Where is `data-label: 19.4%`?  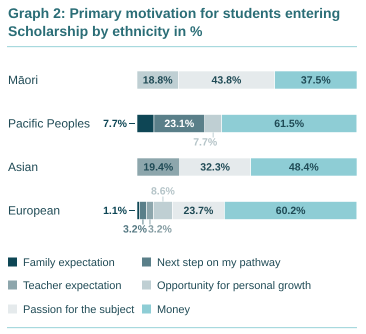 data-label: 19.4% is located at coordinates (158, 168).